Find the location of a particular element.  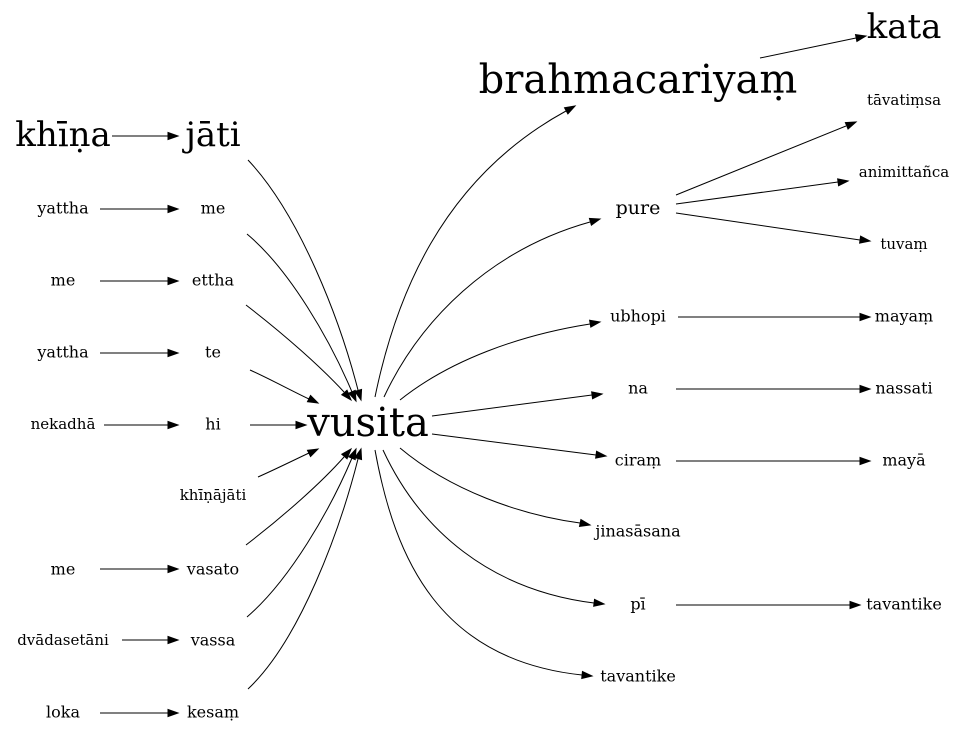

node-label: mayā is located at coordinates (904, 460).